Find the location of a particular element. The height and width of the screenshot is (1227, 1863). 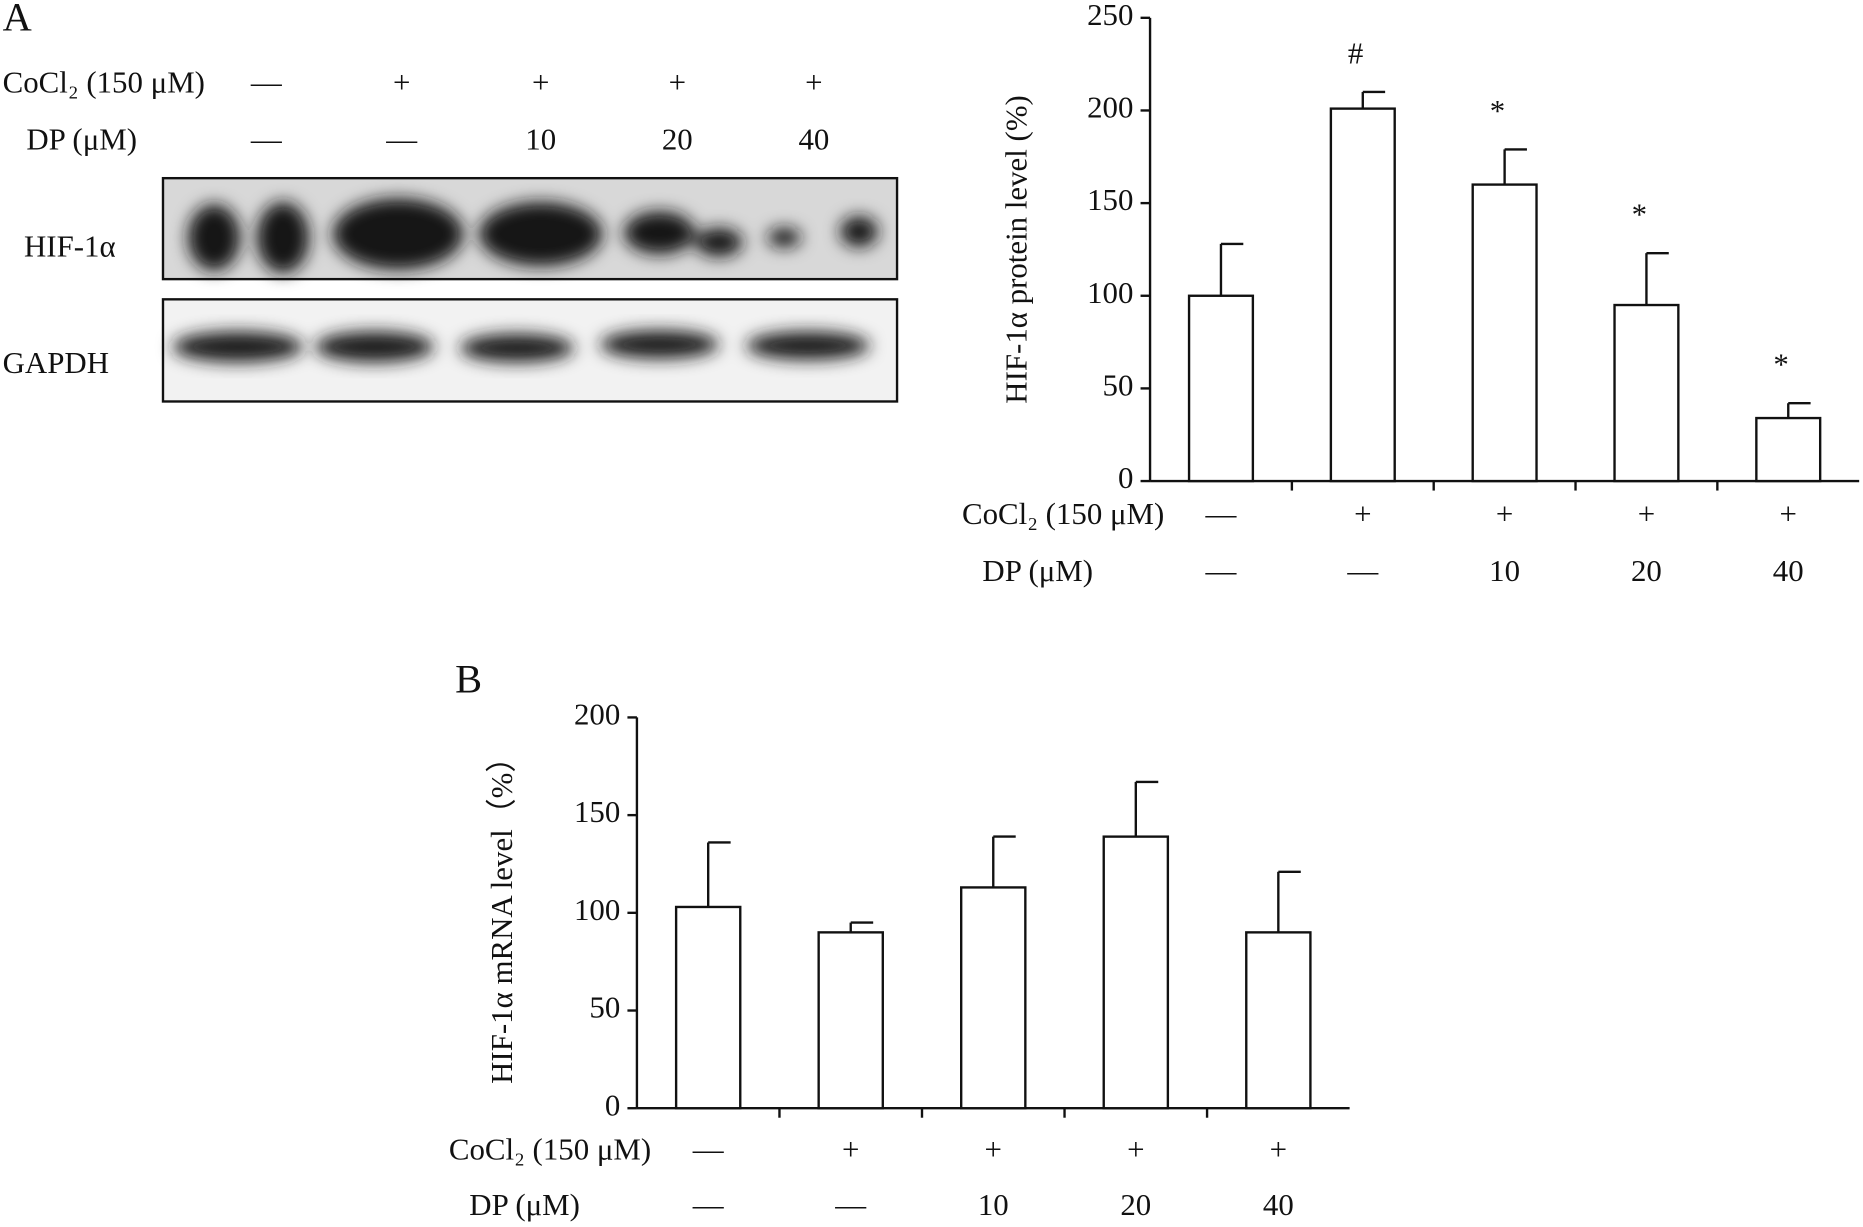

band-label: HIF-1α is located at coordinates (70, 246).